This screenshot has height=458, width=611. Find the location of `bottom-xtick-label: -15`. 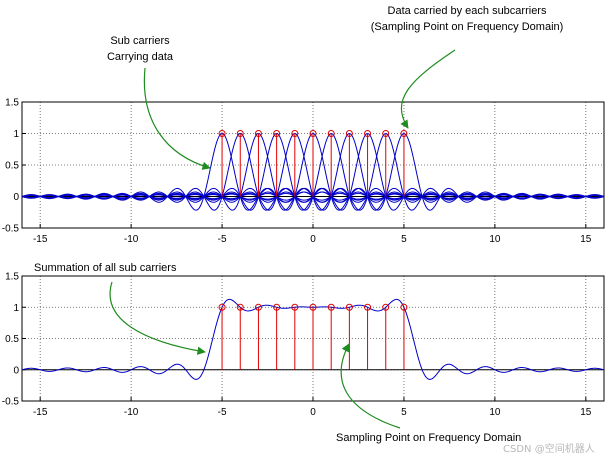

bottom-xtick-label: -15 is located at coordinates (40, 412).